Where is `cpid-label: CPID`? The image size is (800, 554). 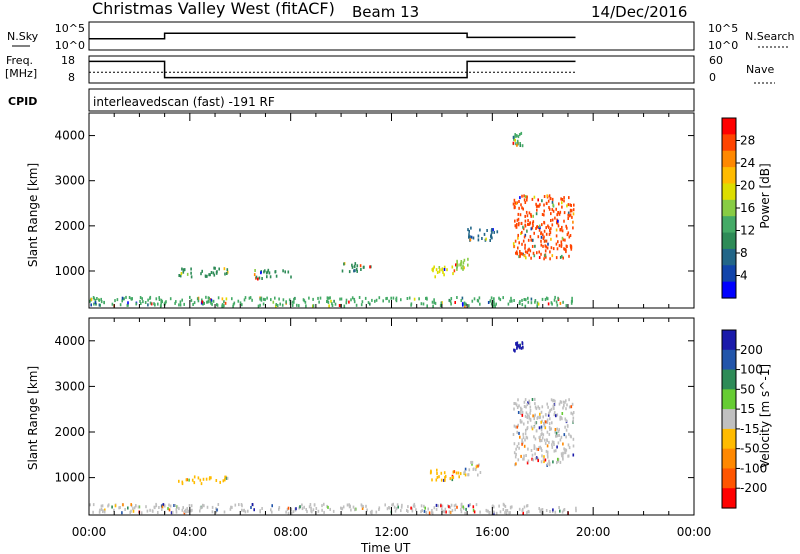 cpid-label: CPID is located at coordinates (22, 101).